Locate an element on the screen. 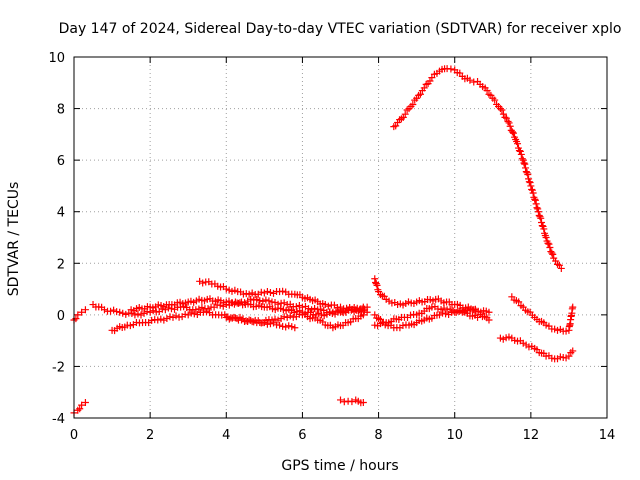  x-tick-label: 12 is located at coordinates (531, 435).